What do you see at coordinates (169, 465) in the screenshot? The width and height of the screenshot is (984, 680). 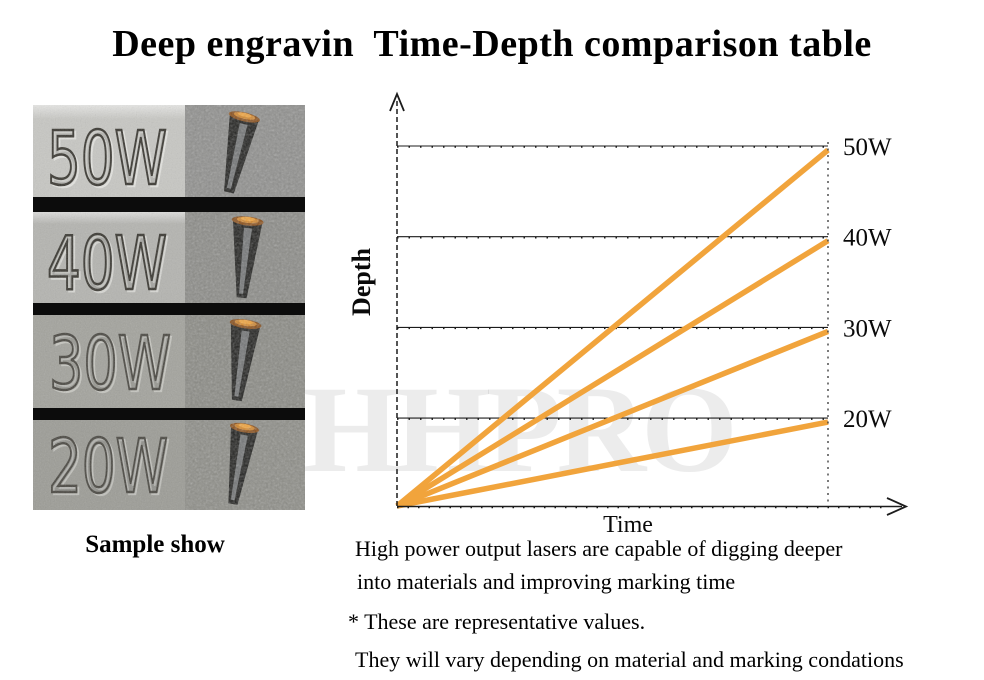 I see `sample-row-20w: 20W 20W` at bounding box center [169, 465].